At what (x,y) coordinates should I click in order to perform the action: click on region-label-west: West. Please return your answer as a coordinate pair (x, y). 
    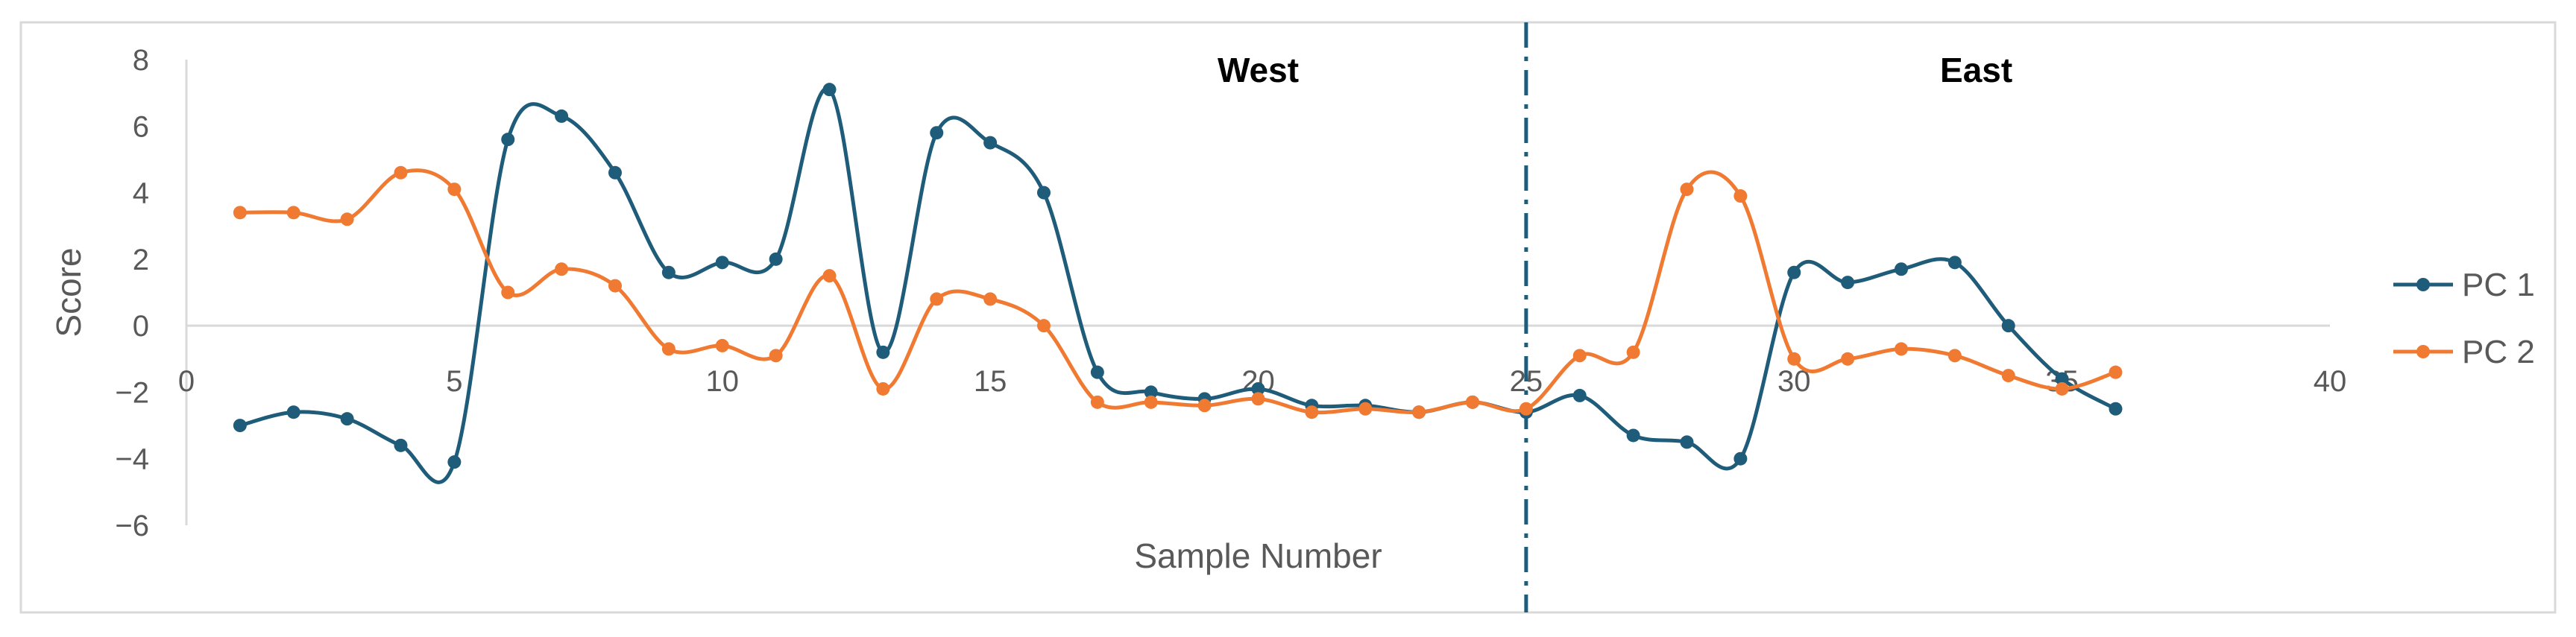
    Looking at the image, I should click on (1258, 70).